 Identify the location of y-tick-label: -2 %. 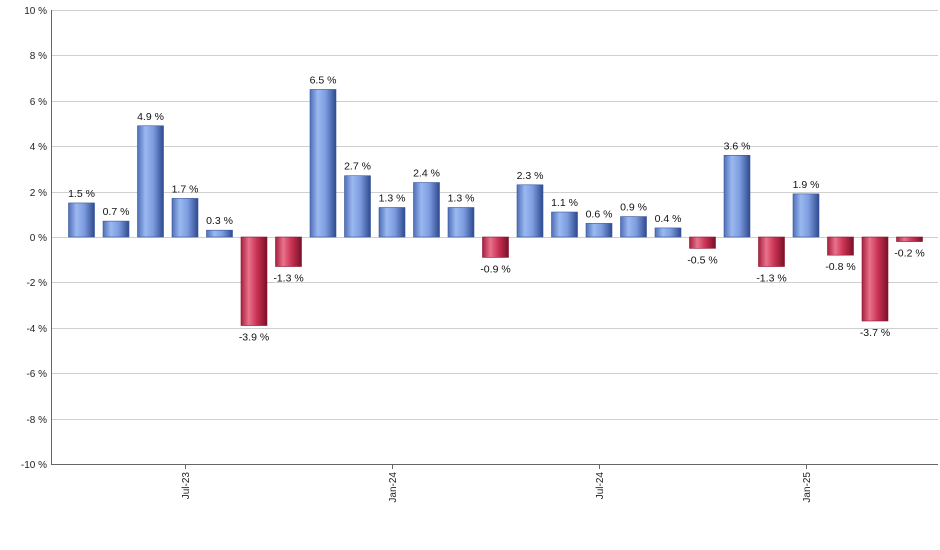
(36, 283).